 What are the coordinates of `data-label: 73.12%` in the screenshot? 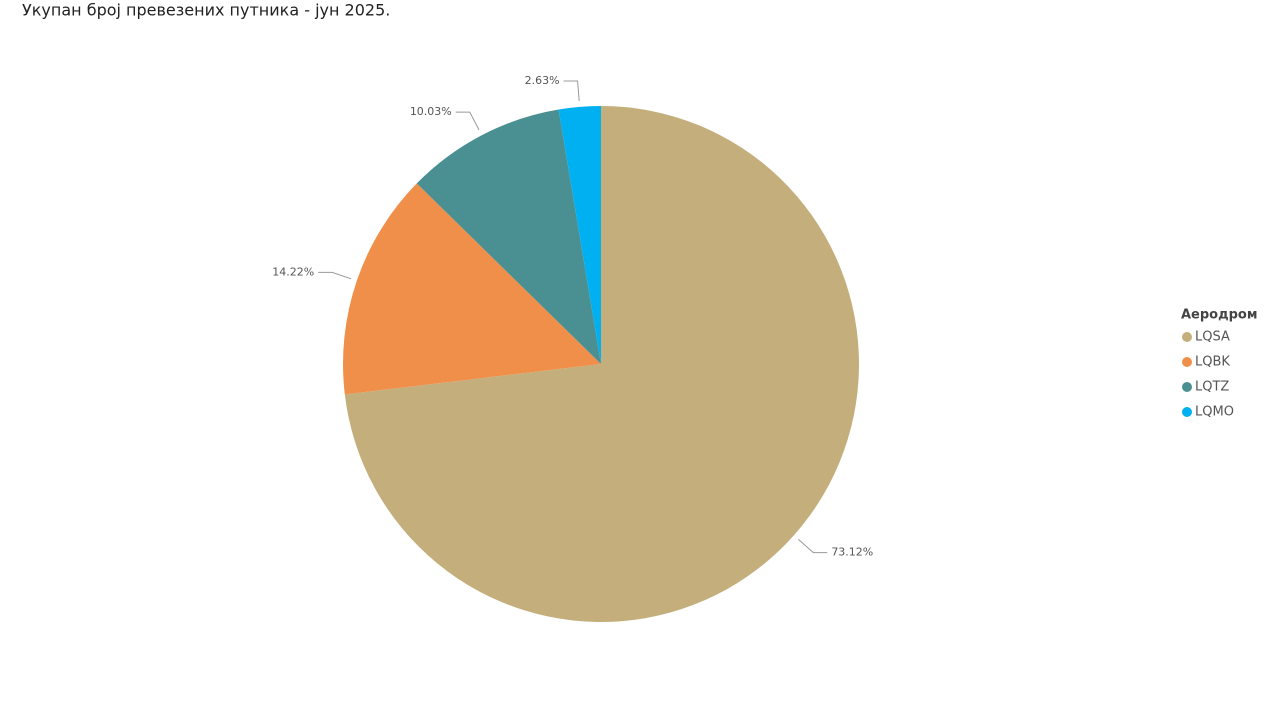 It's located at (852, 552).